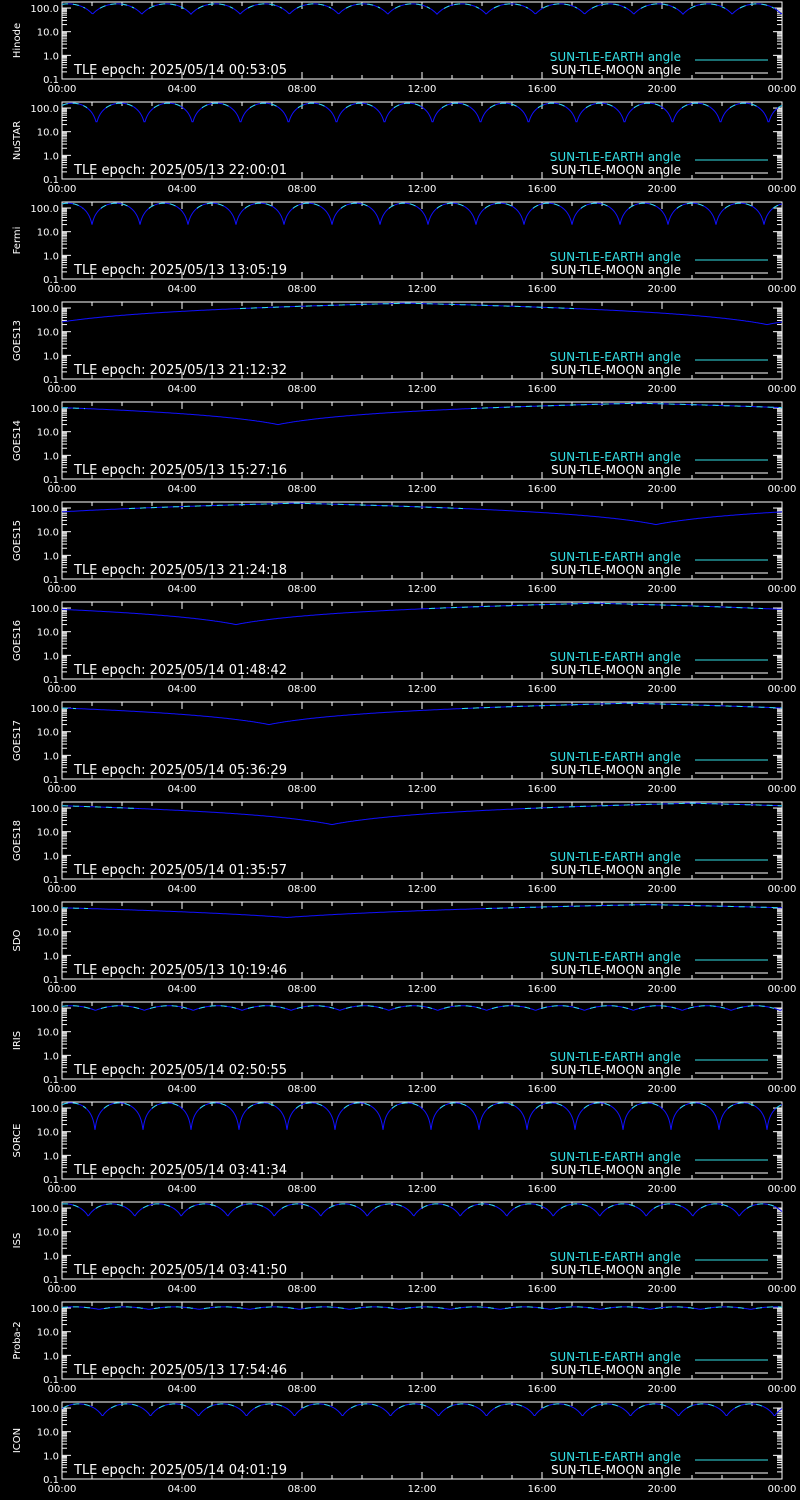 The image size is (800, 1500). What do you see at coordinates (17, 241) in the screenshot?
I see `satellite-label: Fermi` at bounding box center [17, 241].